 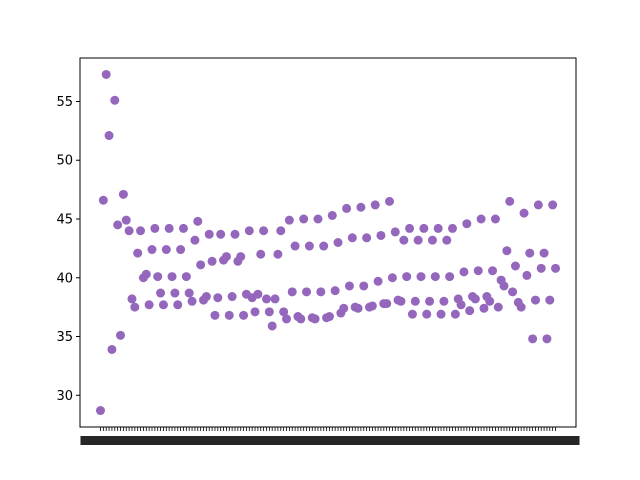 I want to click on y-tick-label: 35, so click(x=64, y=337).